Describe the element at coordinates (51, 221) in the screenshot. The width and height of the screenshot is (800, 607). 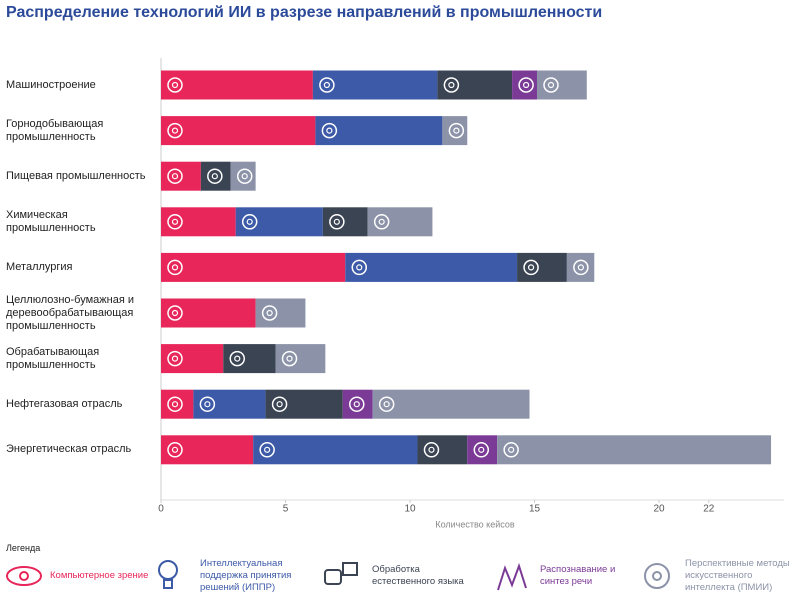
I see `category-label: Химическая промышленность` at that location.